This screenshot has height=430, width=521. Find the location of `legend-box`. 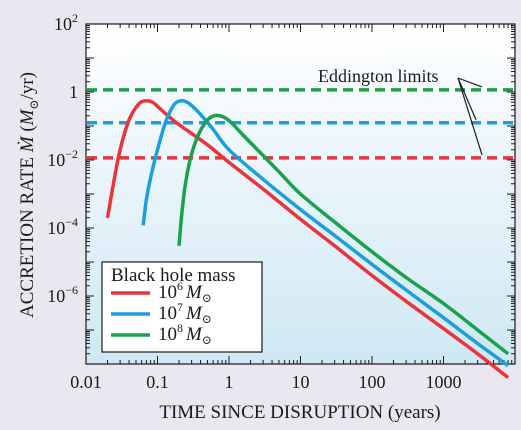

legend-box is located at coordinates (182, 307).